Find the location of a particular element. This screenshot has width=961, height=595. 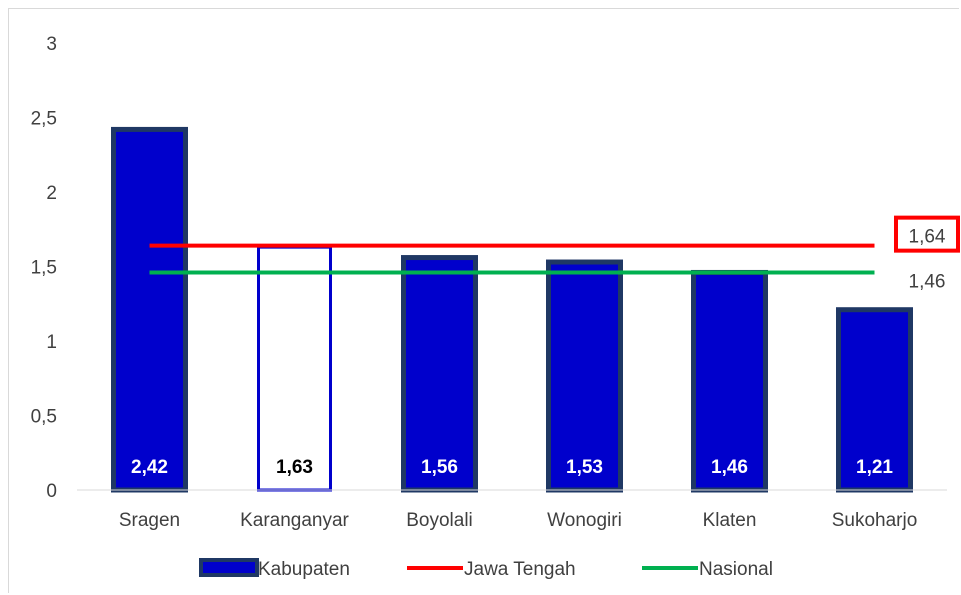

category-label: Boyolali is located at coordinates (439, 520).